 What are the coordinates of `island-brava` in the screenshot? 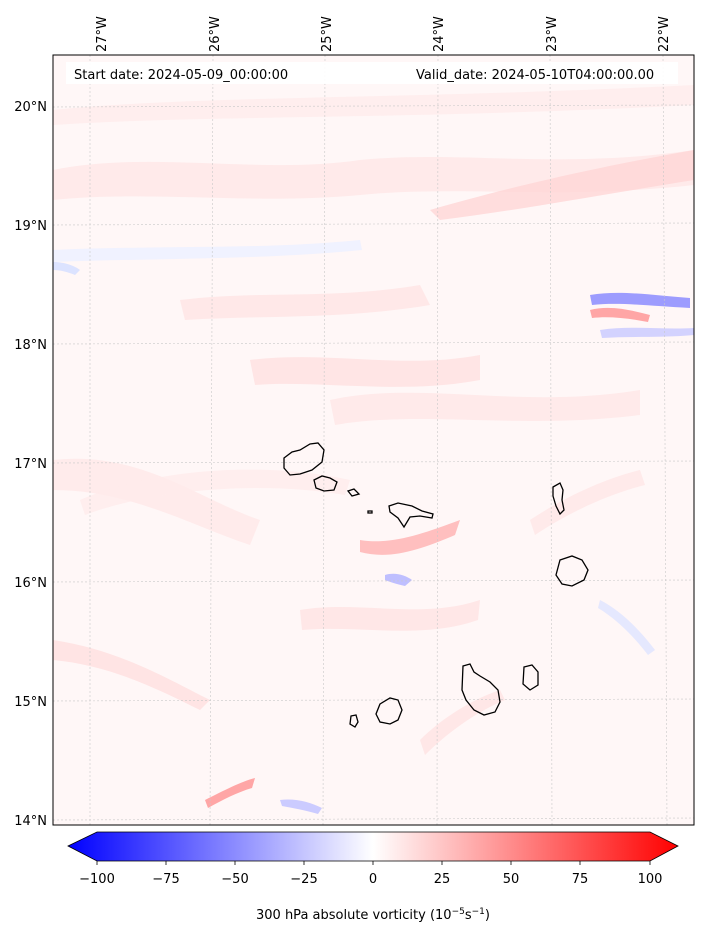 It's located at (354, 721).